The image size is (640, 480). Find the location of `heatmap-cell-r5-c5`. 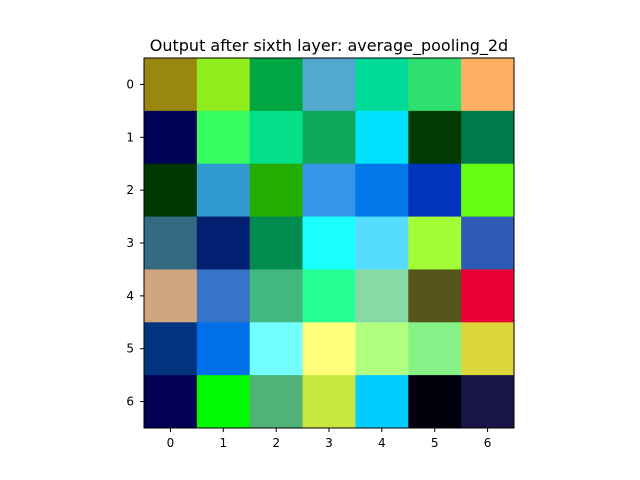

heatmap-cell-r5-c5 is located at coordinates (435, 349).